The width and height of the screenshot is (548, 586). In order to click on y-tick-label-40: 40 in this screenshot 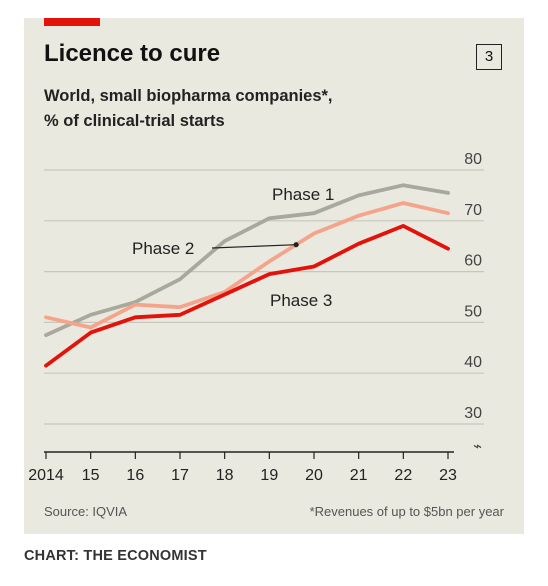, I will do `click(473, 362)`.